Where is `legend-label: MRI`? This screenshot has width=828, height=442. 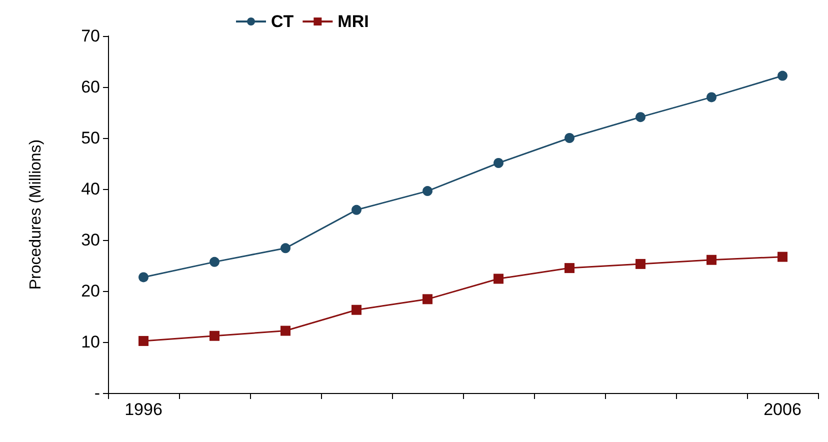 legend-label: MRI is located at coordinates (353, 21).